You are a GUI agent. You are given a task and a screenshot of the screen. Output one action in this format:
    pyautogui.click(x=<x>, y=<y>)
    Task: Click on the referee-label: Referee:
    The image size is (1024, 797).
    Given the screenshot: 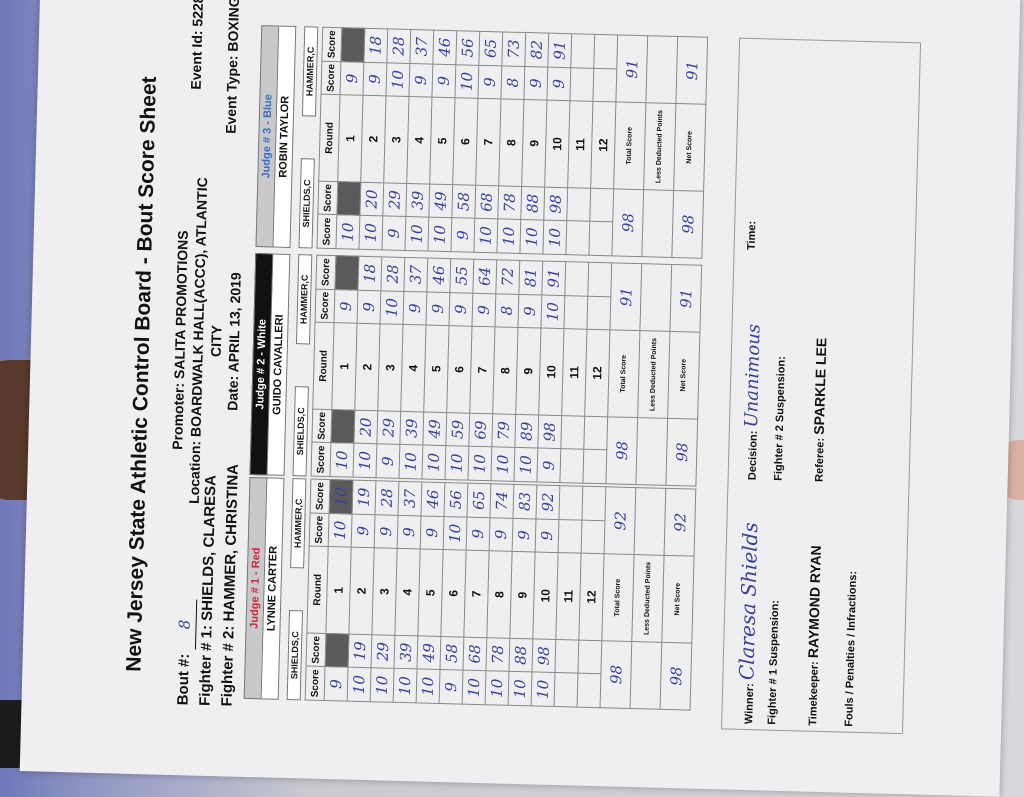 What is the action you would take?
    pyautogui.click(x=820, y=460)
    